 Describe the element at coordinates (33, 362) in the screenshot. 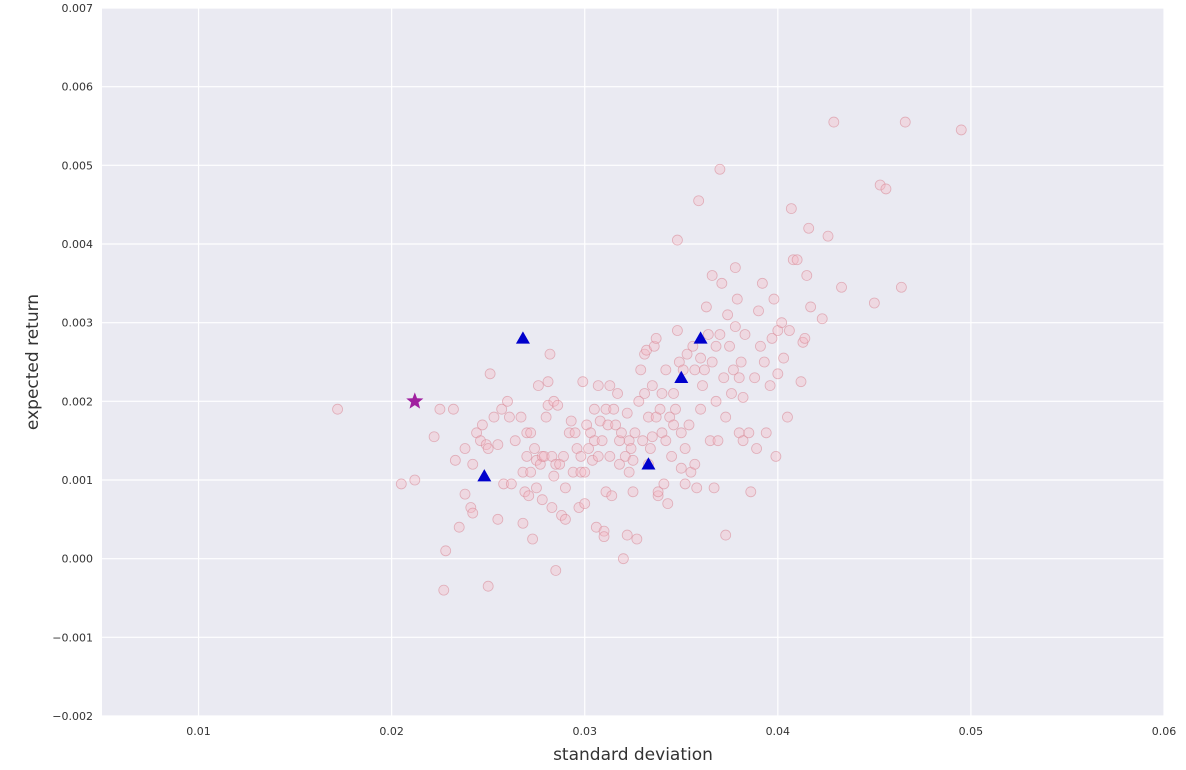

I see `y-axis-label: expected return` at that location.